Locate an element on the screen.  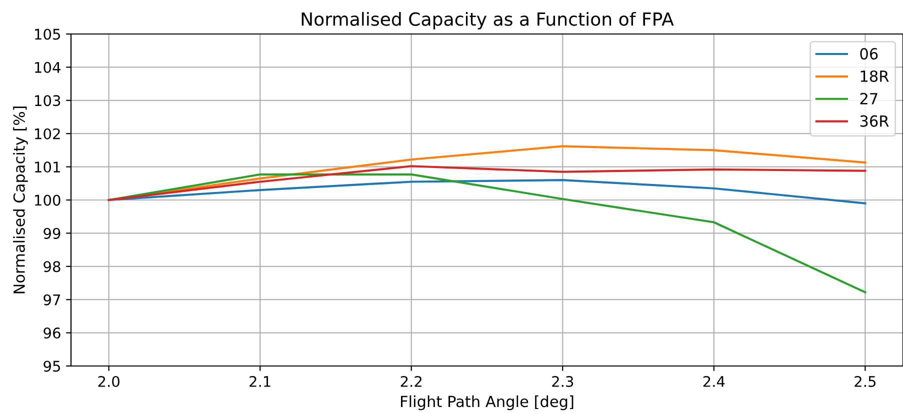
y-tick-label: 103 is located at coordinates (47, 100).